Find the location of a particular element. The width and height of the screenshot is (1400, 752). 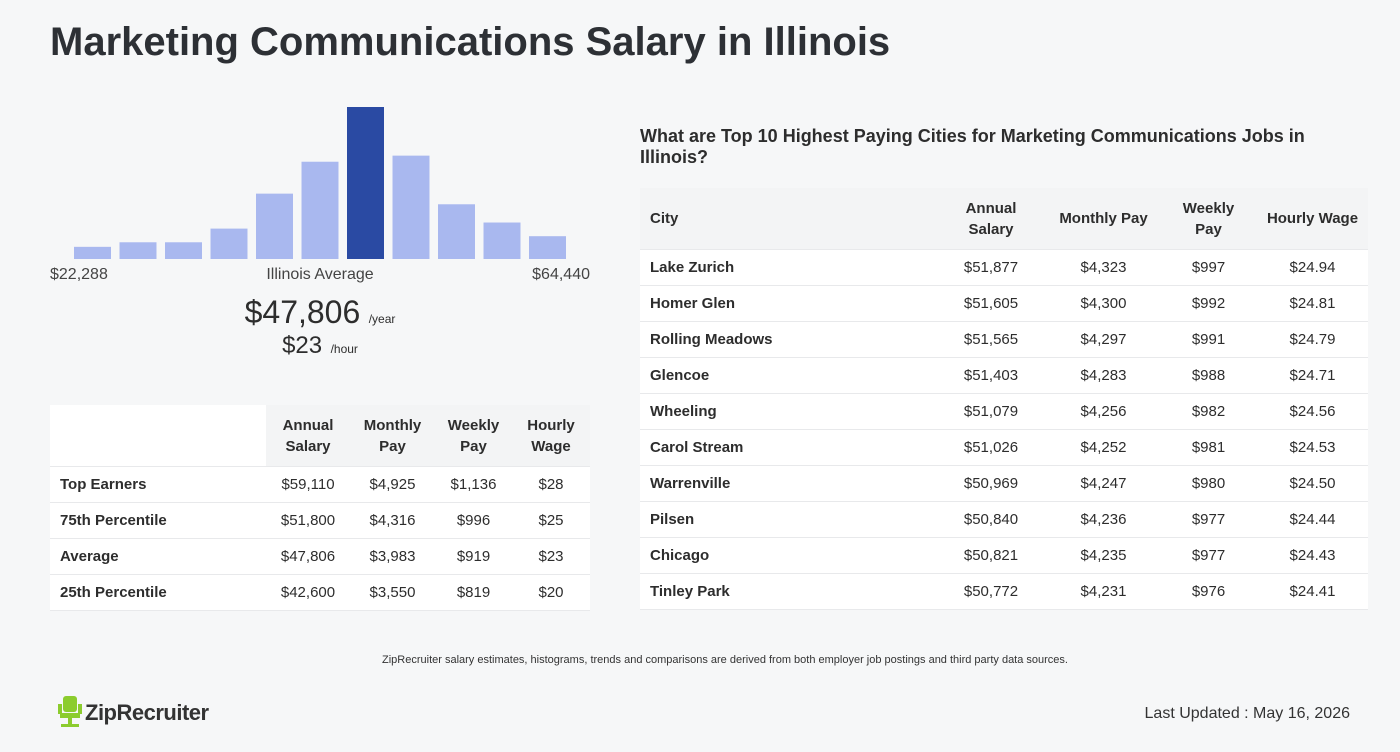

cell: $51,565 is located at coordinates (991, 339).